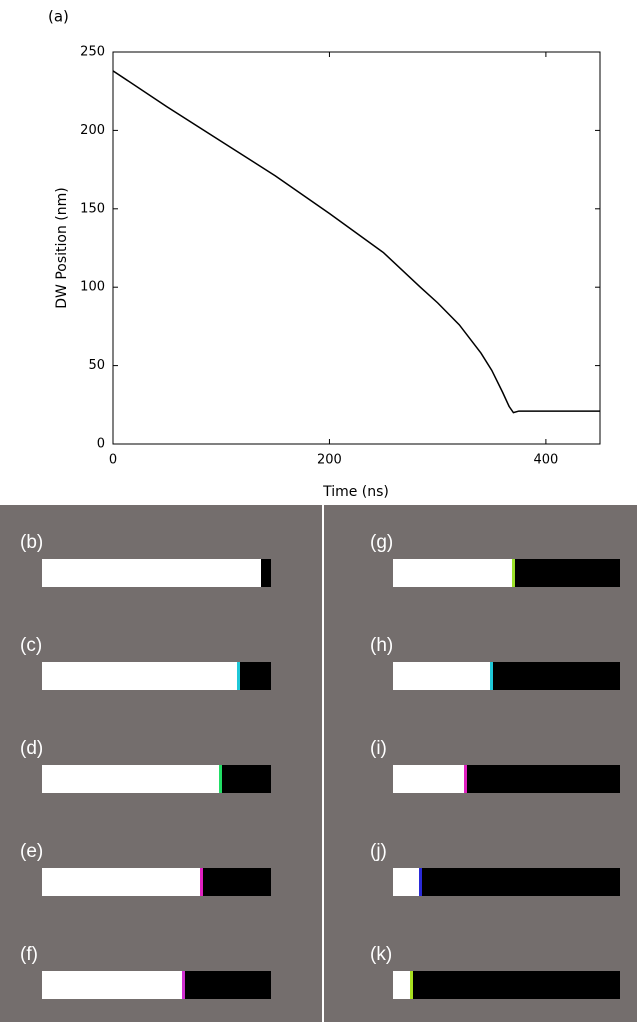 Image resolution: width=637 pixels, height=1022 pixels. Describe the element at coordinates (62, 247) in the screenshot. I see `y-axis-title: DW Position (nm)` at that location.